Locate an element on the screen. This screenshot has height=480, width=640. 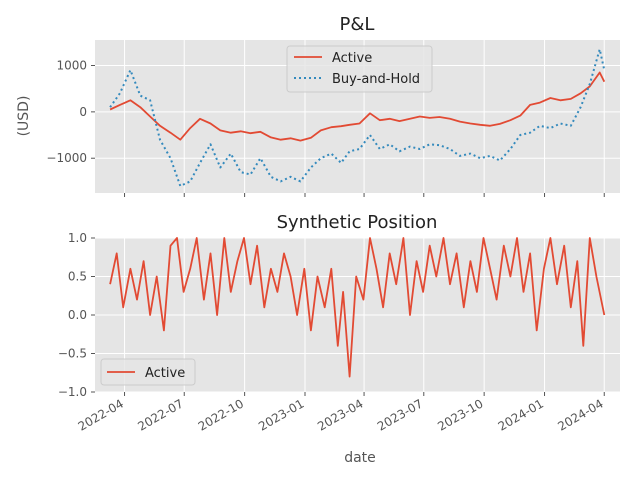
pnl-title: P&L is located at coordinates (357, 24).